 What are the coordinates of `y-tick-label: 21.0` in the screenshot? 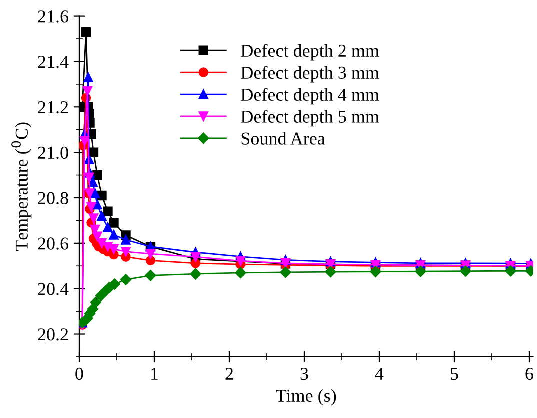 It's located at (53, 153).